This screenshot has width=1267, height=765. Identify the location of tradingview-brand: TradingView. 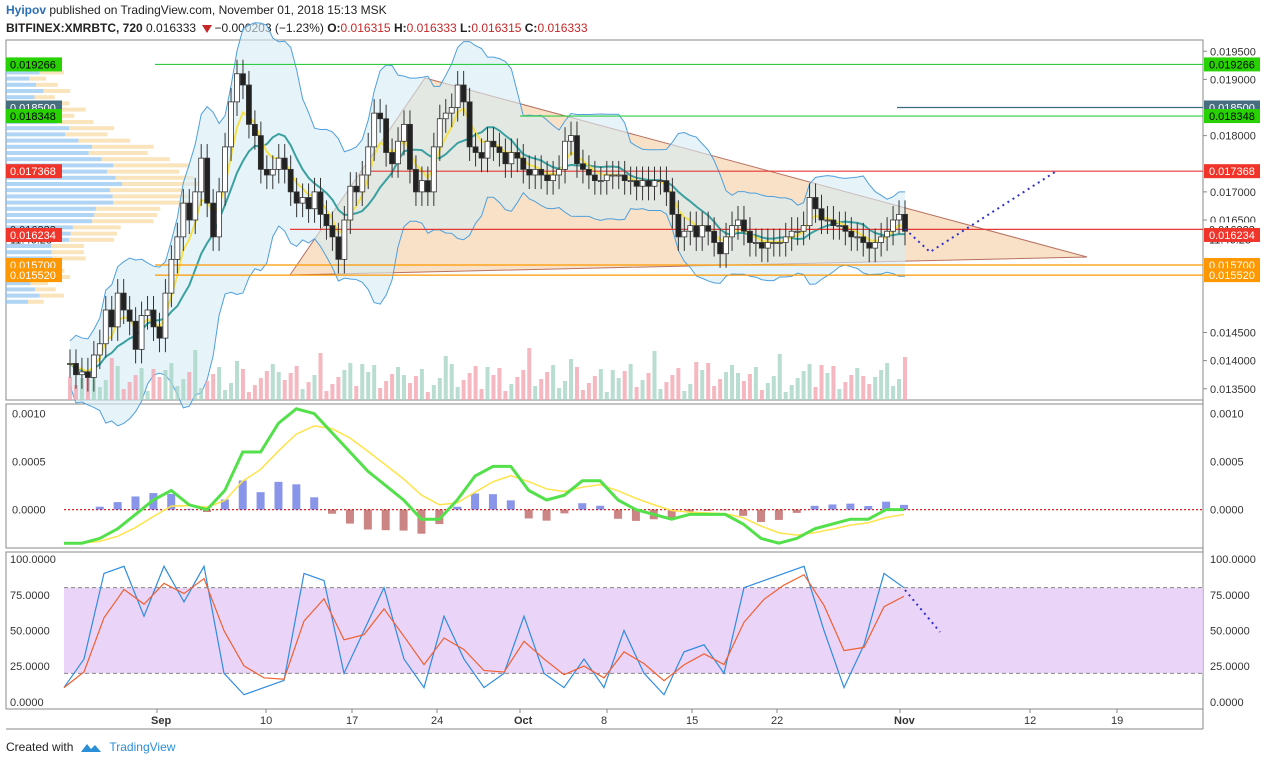
(142, 747).